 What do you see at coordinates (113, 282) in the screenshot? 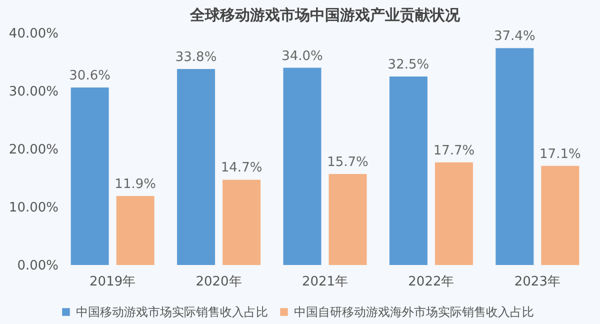
I see `x-tick-label: 2019年` at bounding box center [113, 282].